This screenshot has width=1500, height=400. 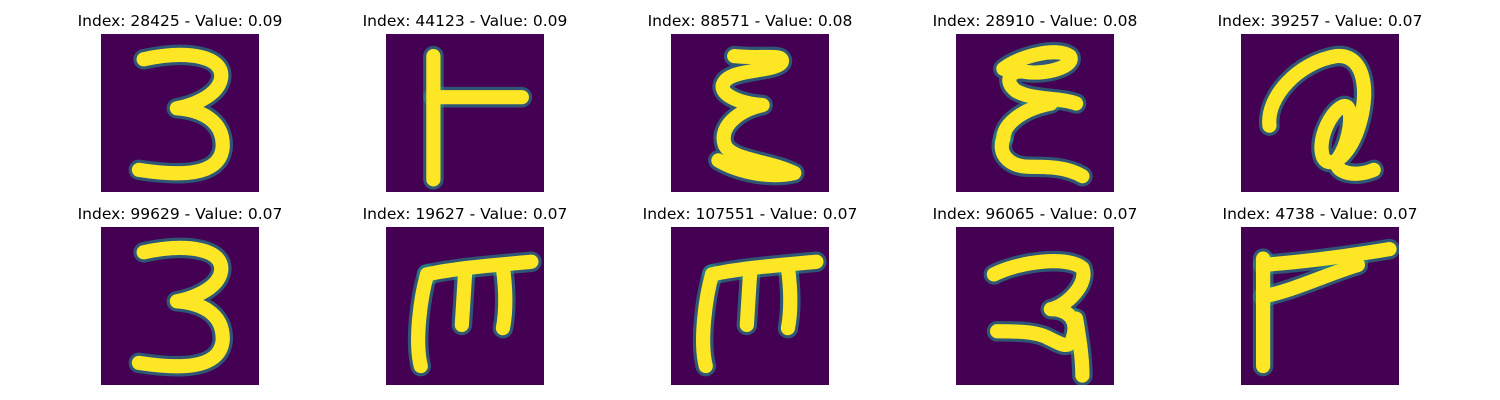 I want to click on panel-title: Index: 39257 - Value: 0.07, so click(x=1320, y=21).